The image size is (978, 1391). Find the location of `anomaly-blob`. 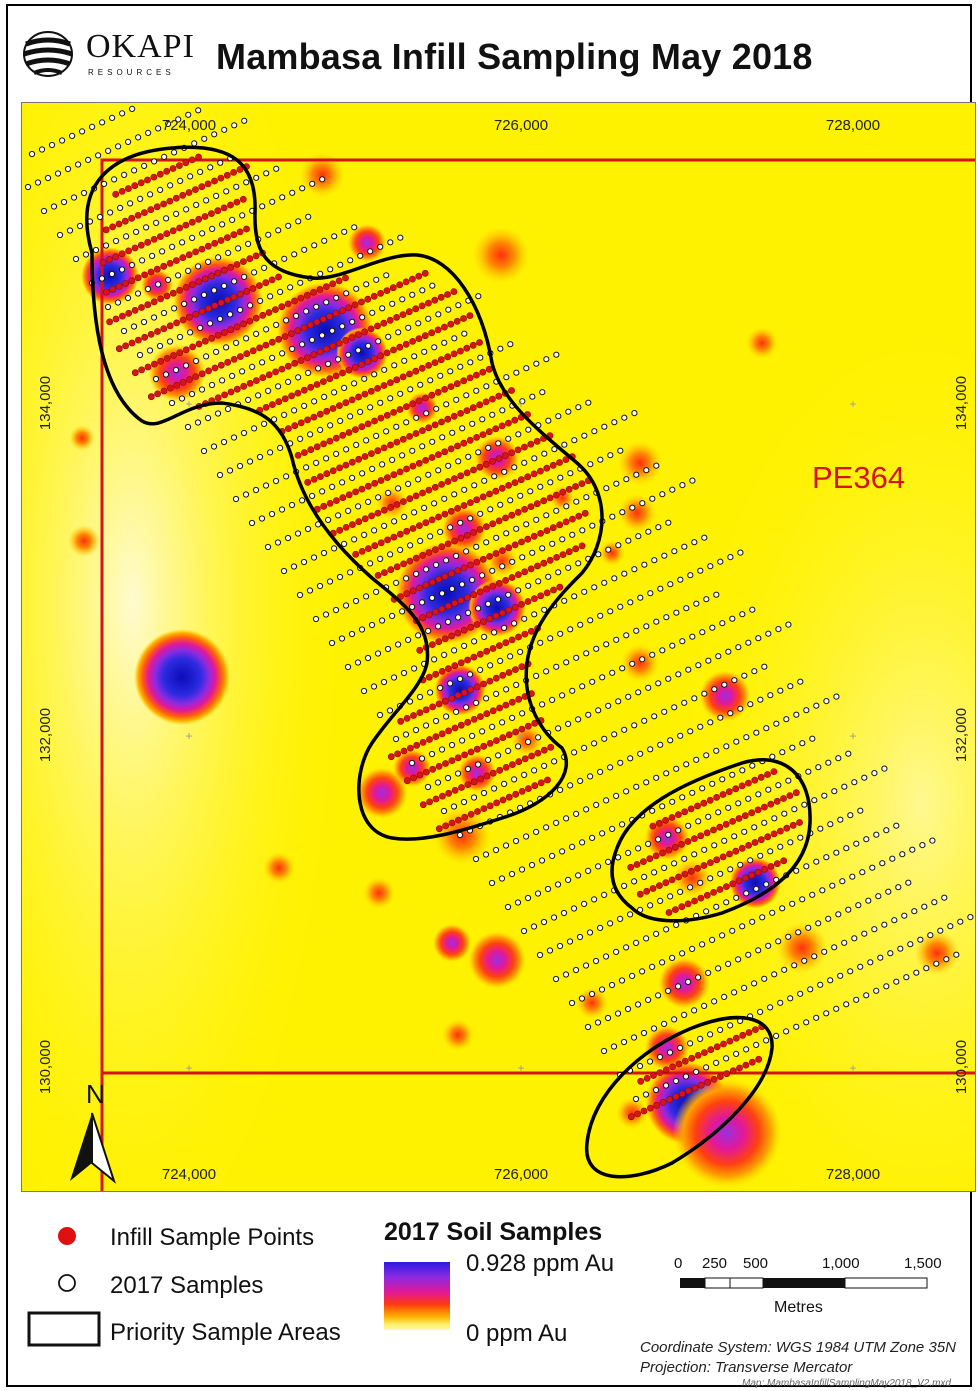

anomaly-blob is located at coordinates (382, 793).